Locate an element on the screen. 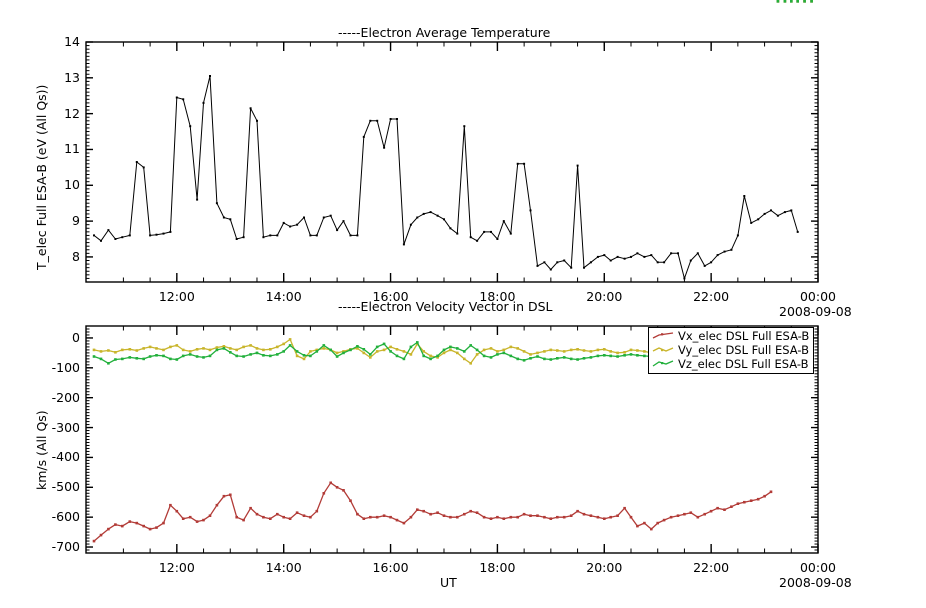  xtick-label: 20:00 is located at coordinates (604, 296).